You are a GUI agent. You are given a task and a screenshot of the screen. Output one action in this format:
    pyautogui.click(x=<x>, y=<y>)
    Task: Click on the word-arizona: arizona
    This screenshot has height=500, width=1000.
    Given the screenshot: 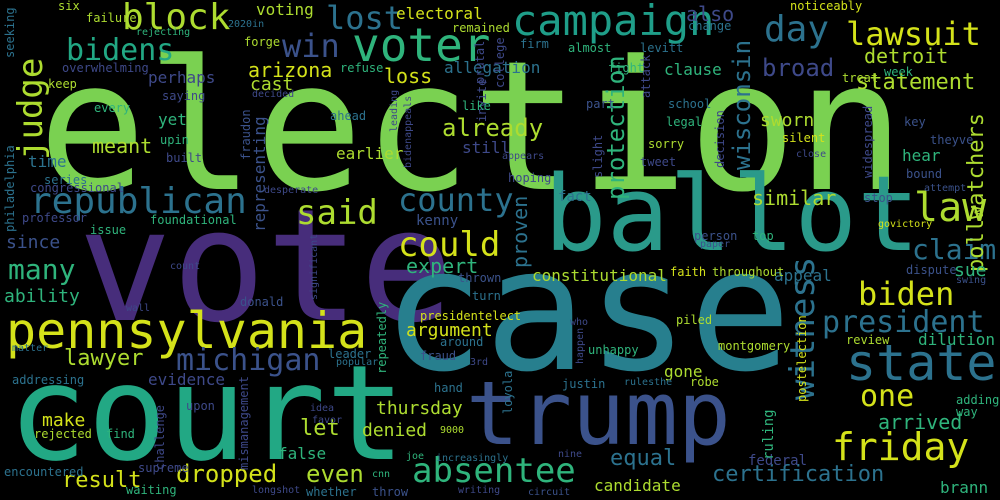 What is the action you would take?
    pyautogui.click(x=290, y=70)
    